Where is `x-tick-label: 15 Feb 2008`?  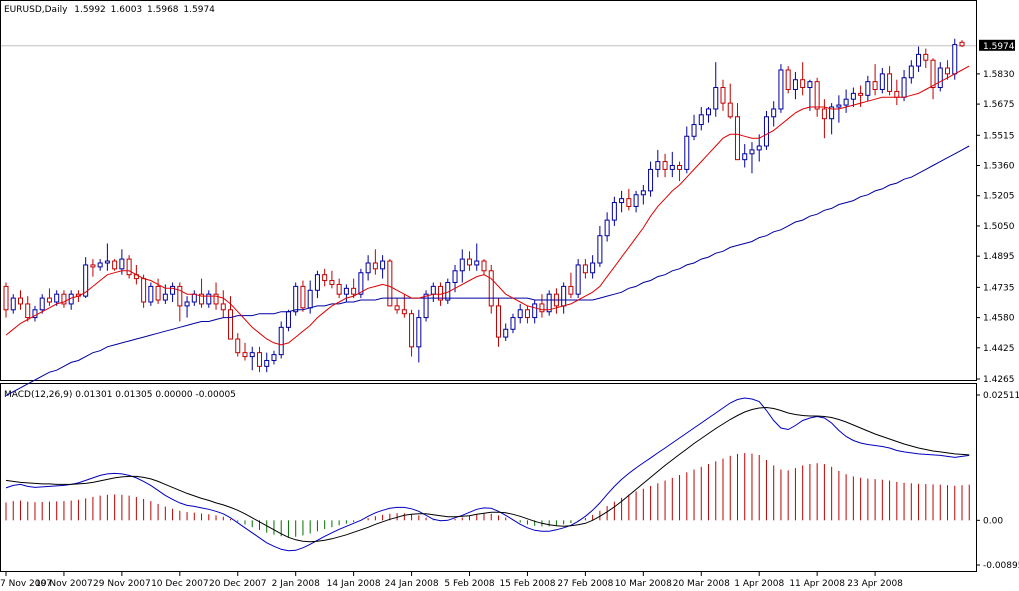 x-tick-label: 15 Feb 2008 is located at coordinates (527, 584).